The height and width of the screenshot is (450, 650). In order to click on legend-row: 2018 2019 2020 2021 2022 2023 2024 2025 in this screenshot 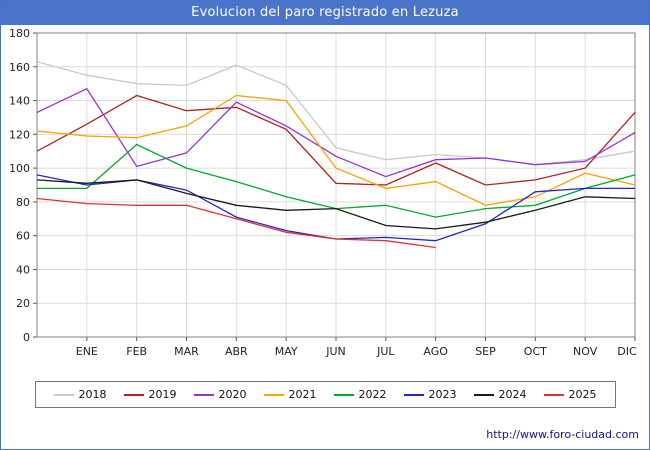, I will do `click(325, 394)`.